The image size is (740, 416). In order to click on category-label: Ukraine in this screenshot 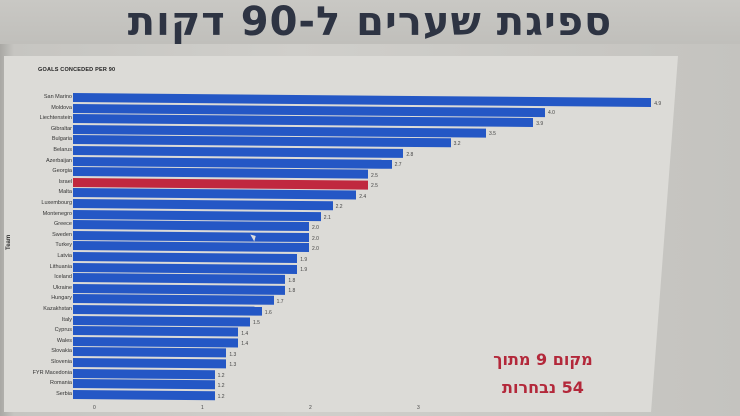, I will do `click(62, 287)`.